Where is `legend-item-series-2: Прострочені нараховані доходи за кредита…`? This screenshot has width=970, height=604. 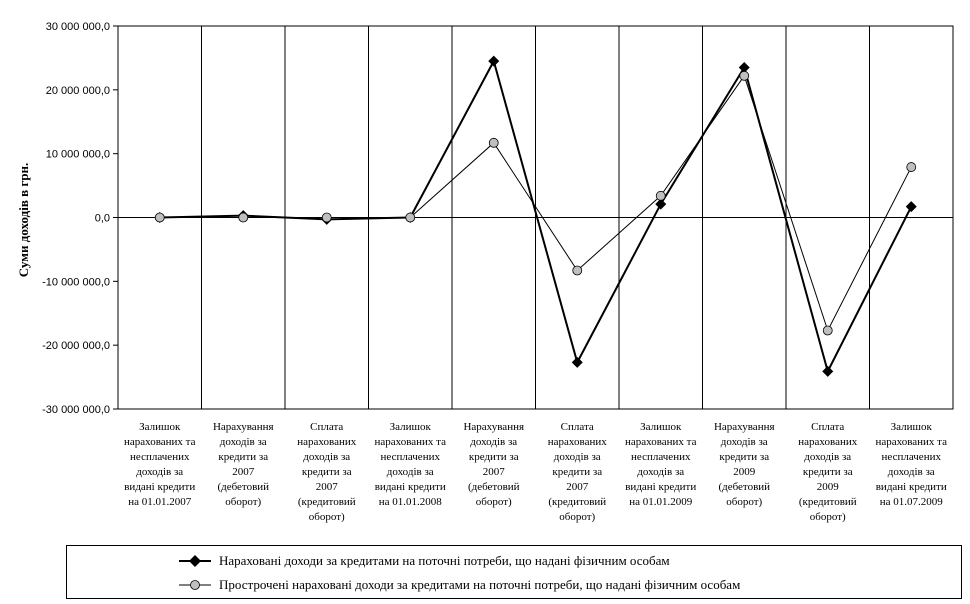
legend-item-series-2: Прострочені нараховані доходи за кредита… is located at coordinates (458, 585).